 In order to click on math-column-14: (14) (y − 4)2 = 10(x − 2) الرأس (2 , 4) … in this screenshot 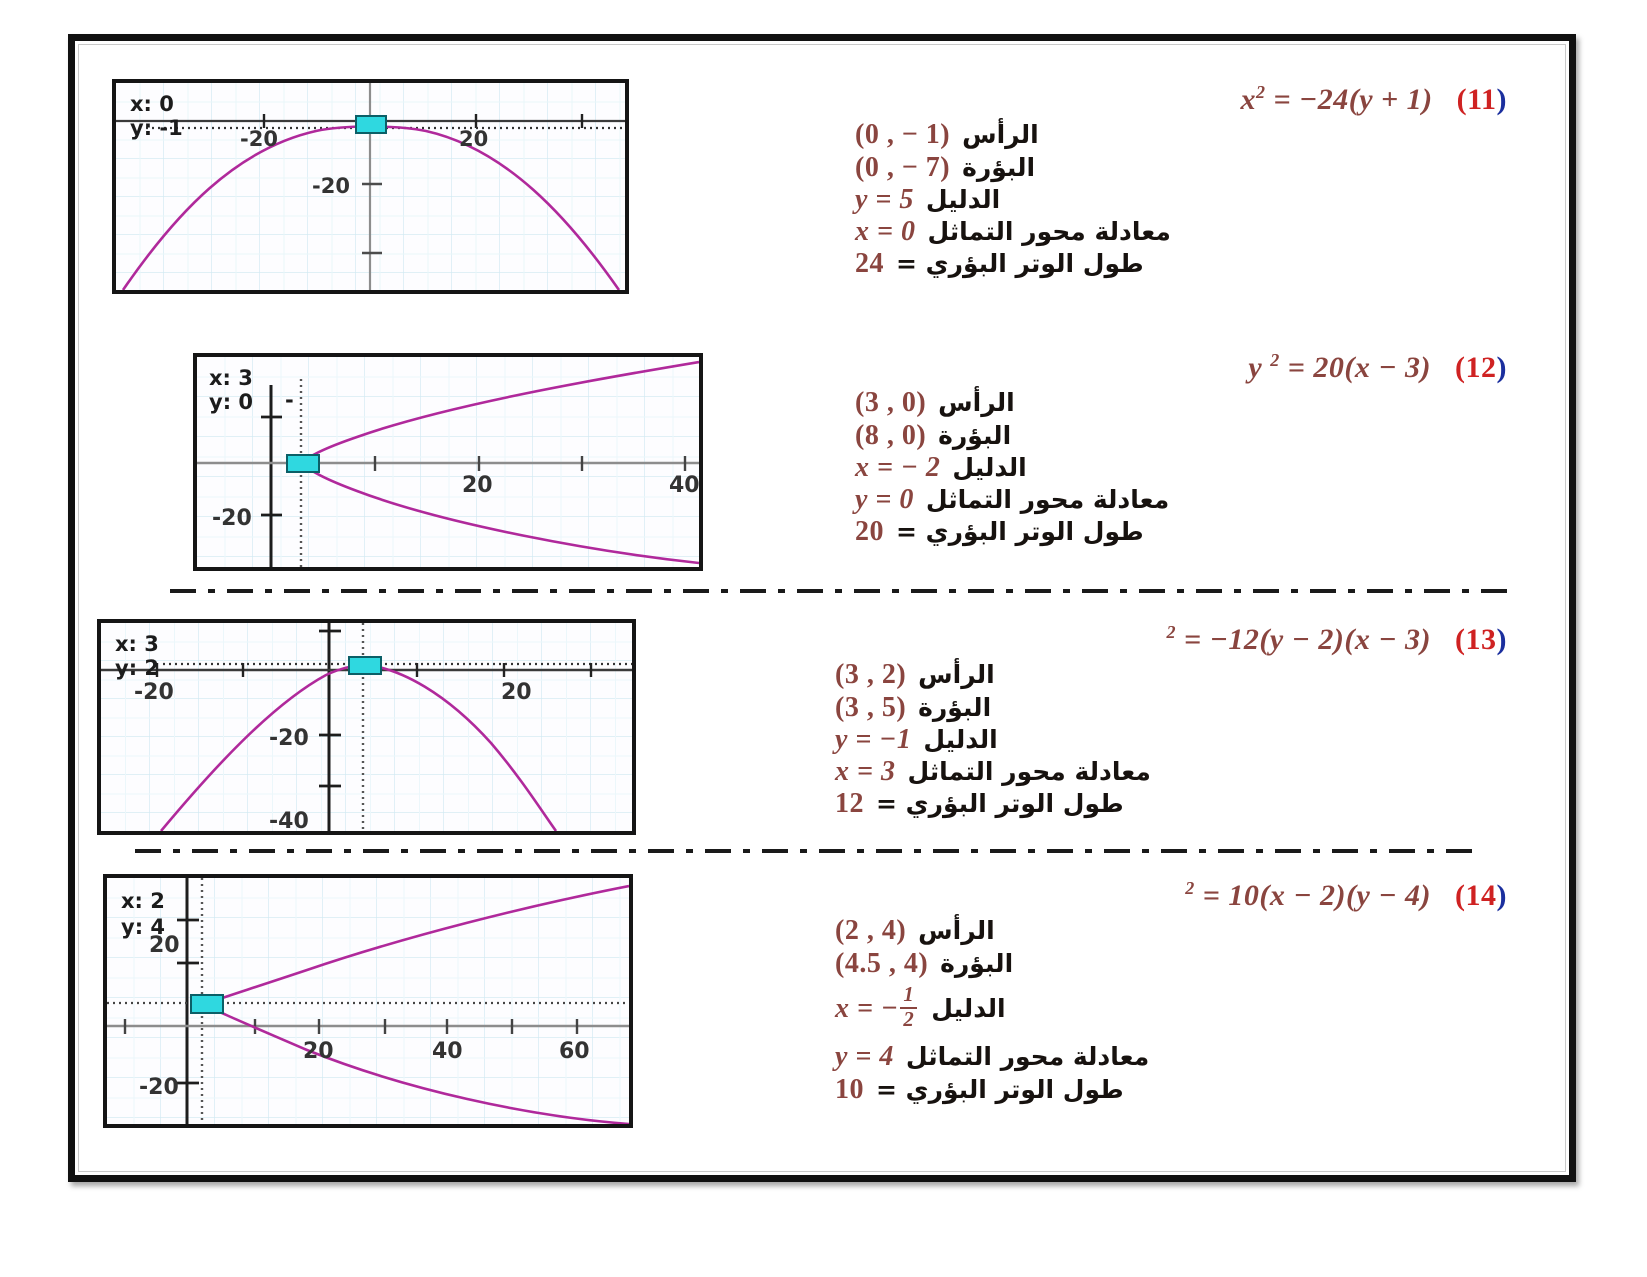, I will do `click(1171, 992)`.